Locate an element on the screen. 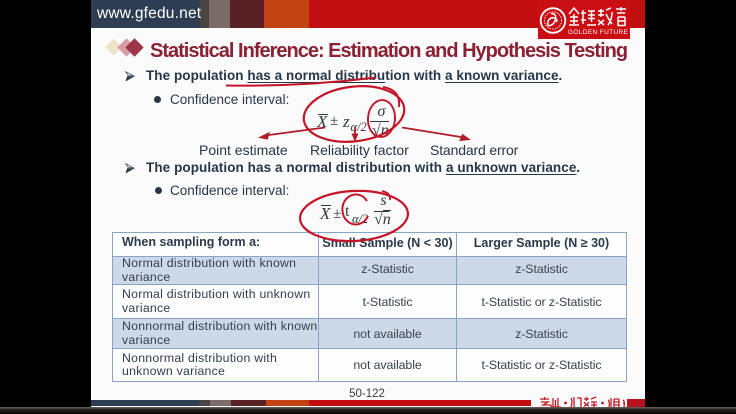  svg-text: GOLDEN FUTURE is located at coordinates (598, 32).